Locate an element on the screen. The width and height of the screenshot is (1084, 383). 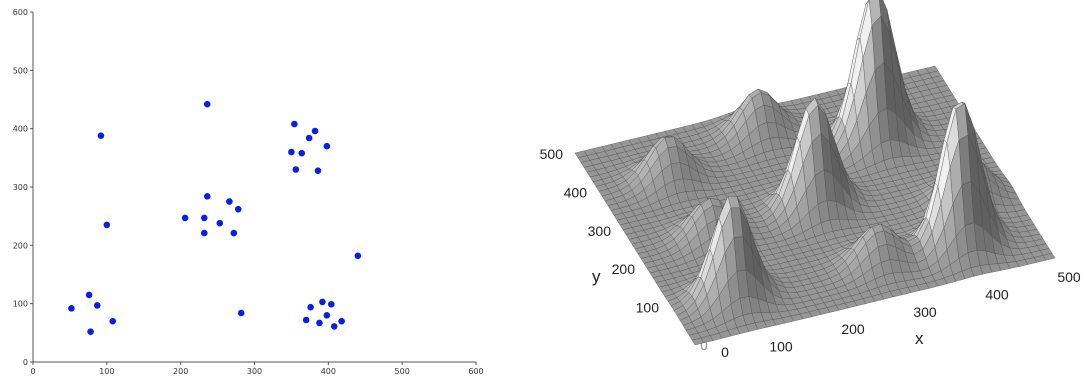
x-tick-label: 400 is located at coordinates (328, 371).